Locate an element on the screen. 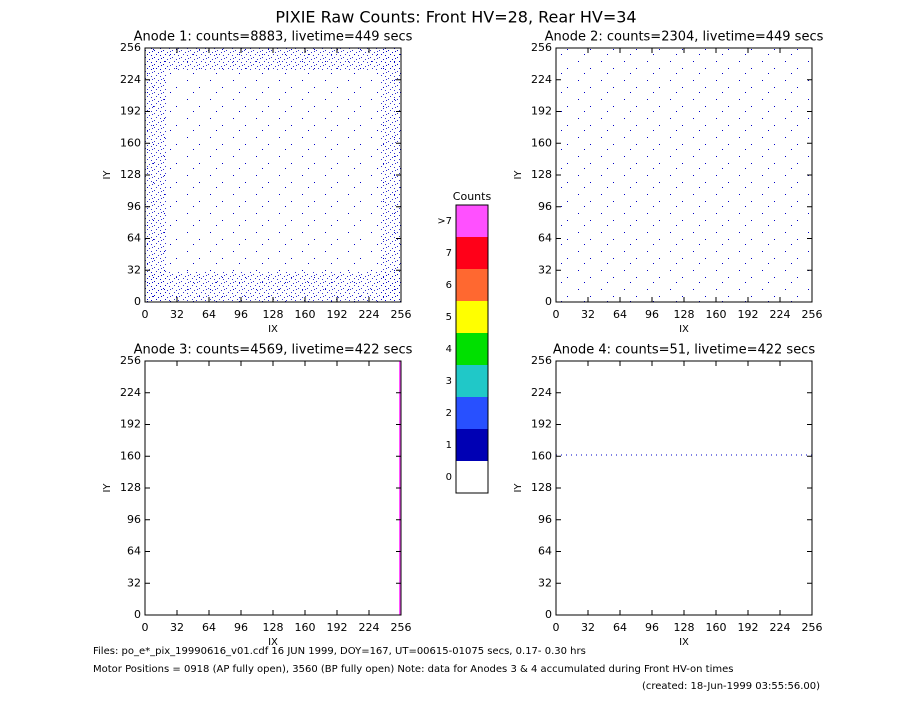 Image resolution: width=913 pixels, height=705 pixels. colorbar-label: >7 is located at coordinates (444, 221).